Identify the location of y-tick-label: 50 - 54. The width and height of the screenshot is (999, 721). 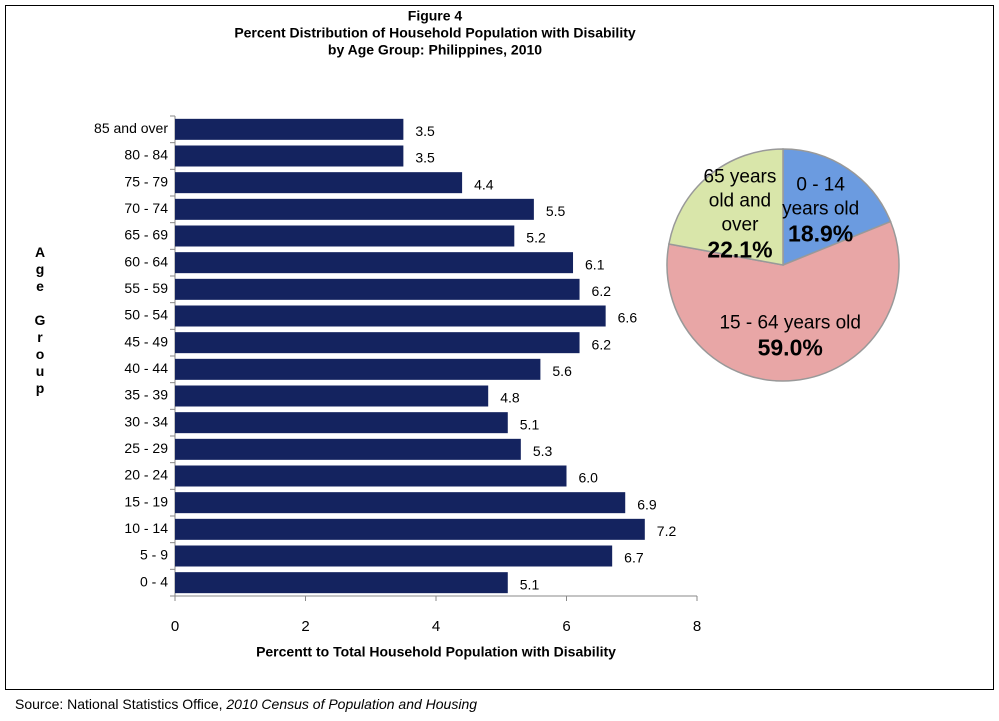
(146, 315).